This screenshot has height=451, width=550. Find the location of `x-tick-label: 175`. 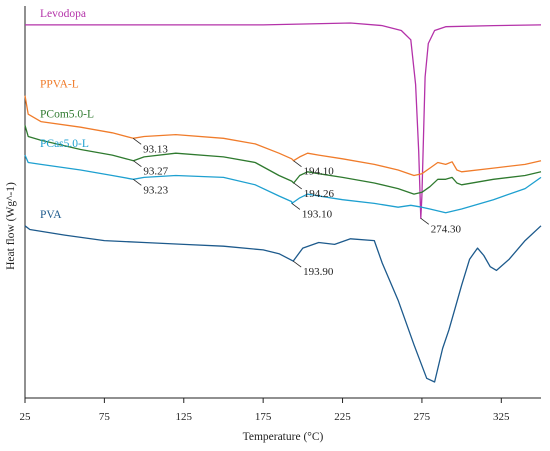

x-tick-label: 175 is located at coordinates (263, 417).